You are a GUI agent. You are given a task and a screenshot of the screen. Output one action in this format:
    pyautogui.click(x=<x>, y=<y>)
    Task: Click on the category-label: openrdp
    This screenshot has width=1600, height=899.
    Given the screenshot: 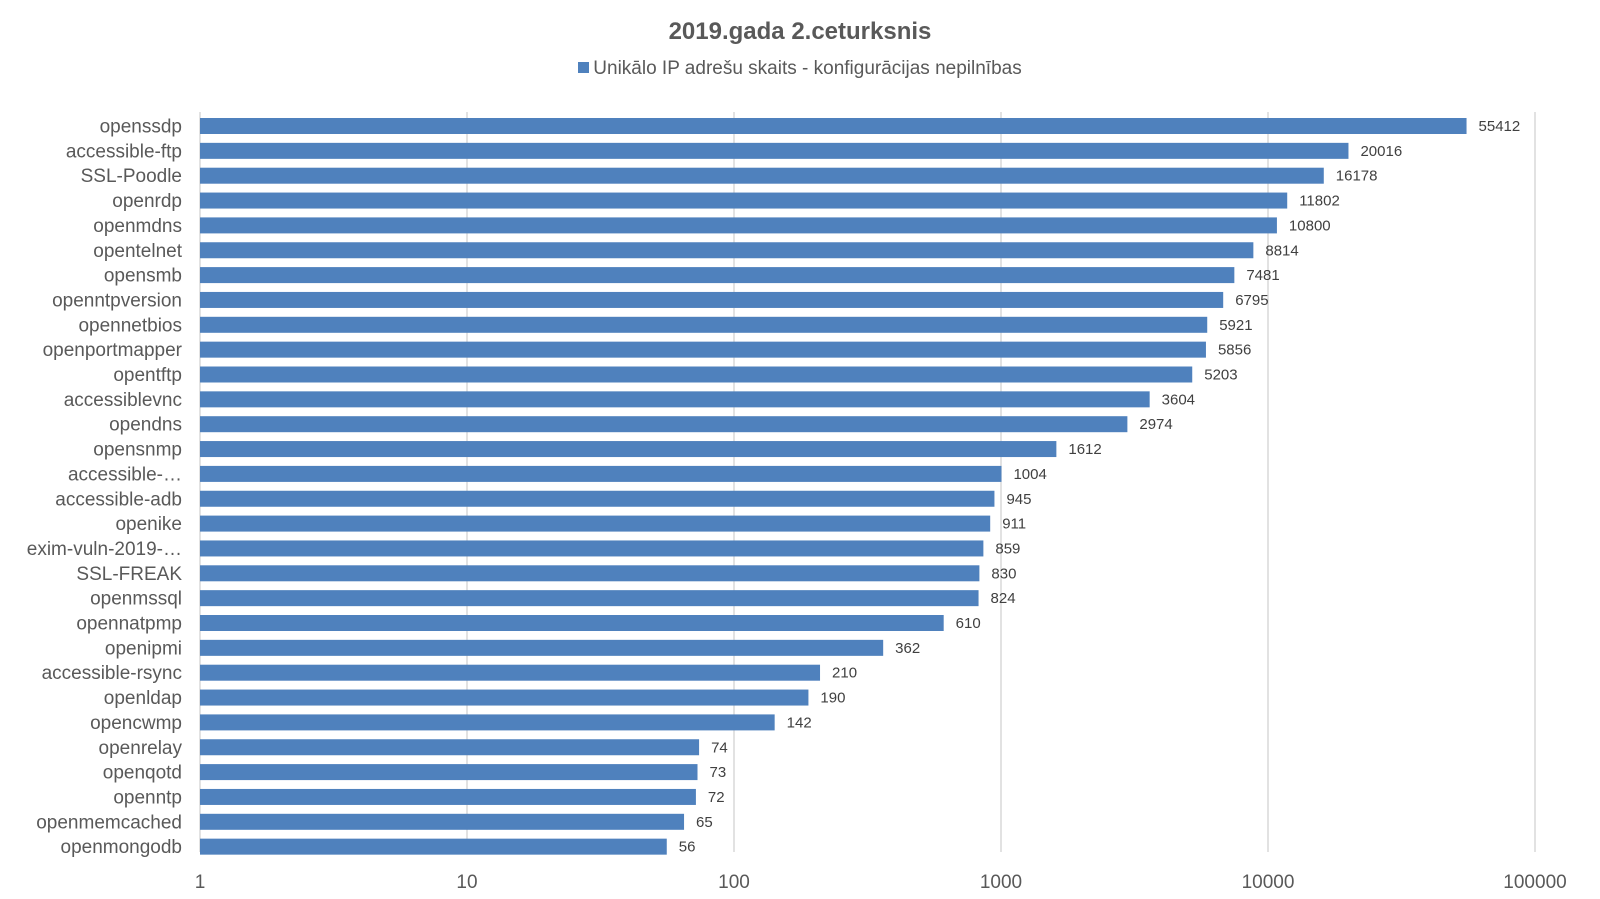 What is the action you would take?
    pyautogui.click(x=147, y=201)
    